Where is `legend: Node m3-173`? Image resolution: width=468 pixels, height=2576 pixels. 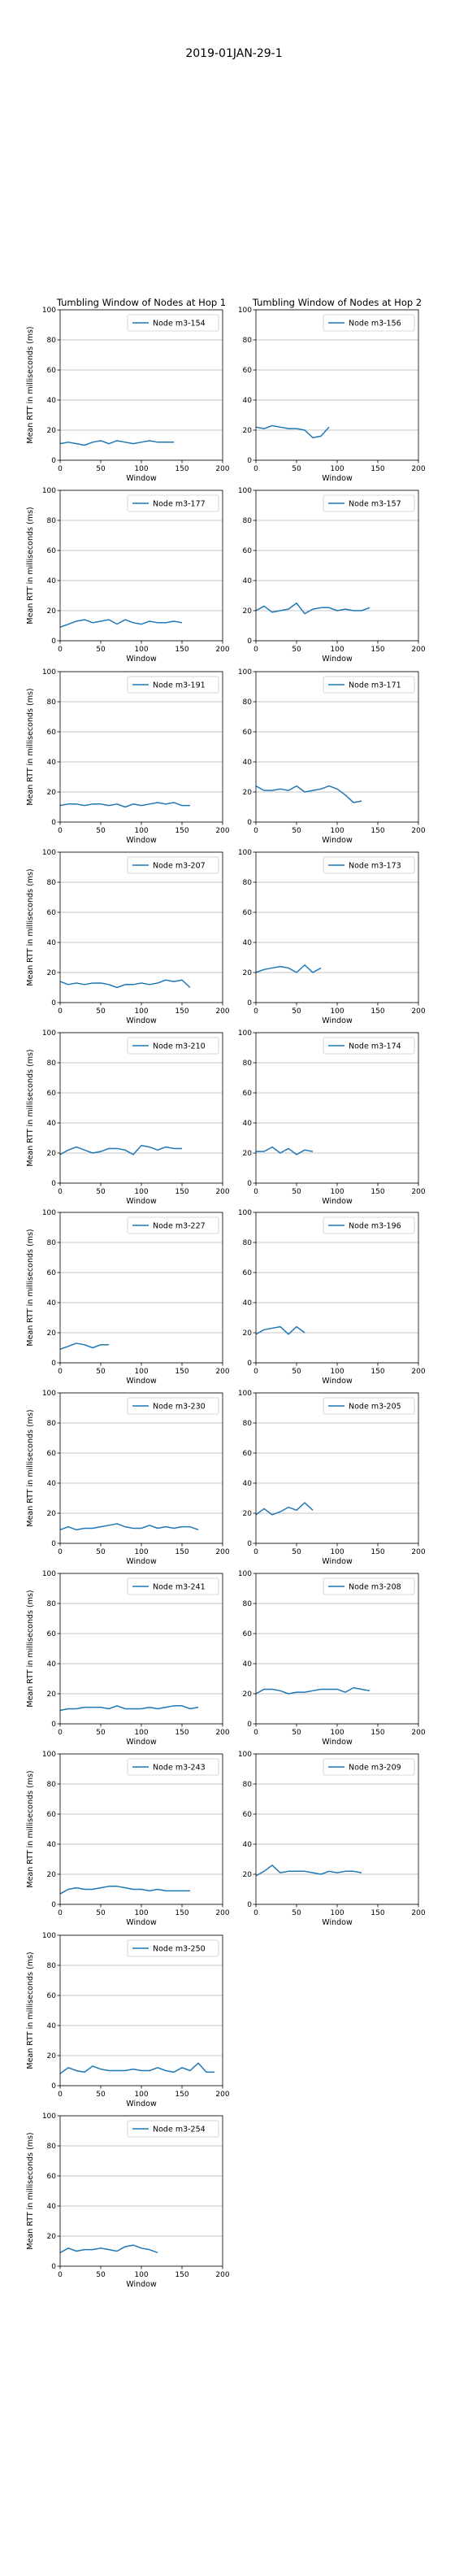
legend: Node m3-173 is located at coordinates (369, 865).